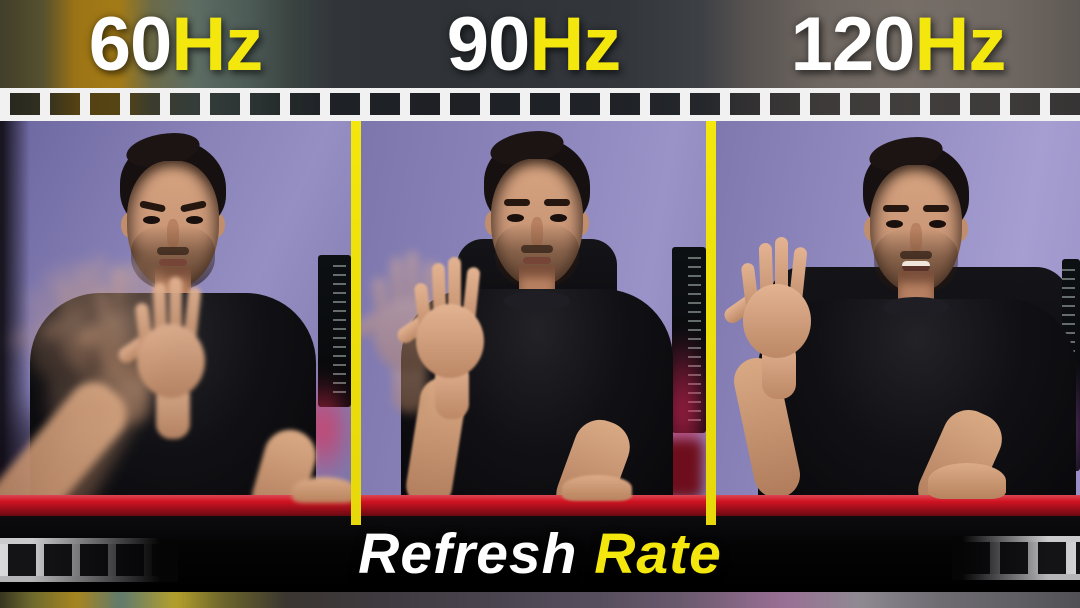 The height and width of the screenshot is (608, 1080). Describe the element at coordinates (356, 323) in the screenshot. I see `yellow-divider-left` at that location.